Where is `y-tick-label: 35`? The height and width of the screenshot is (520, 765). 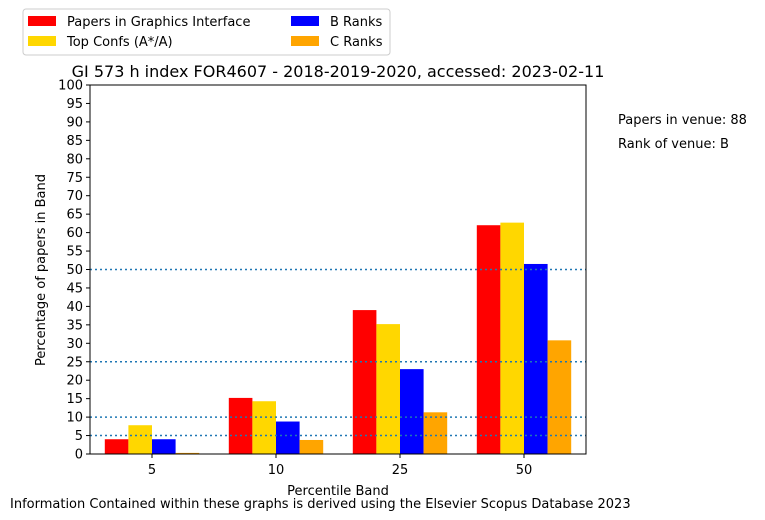
y-tick-label: 35 is located at coordinates (74, 325).